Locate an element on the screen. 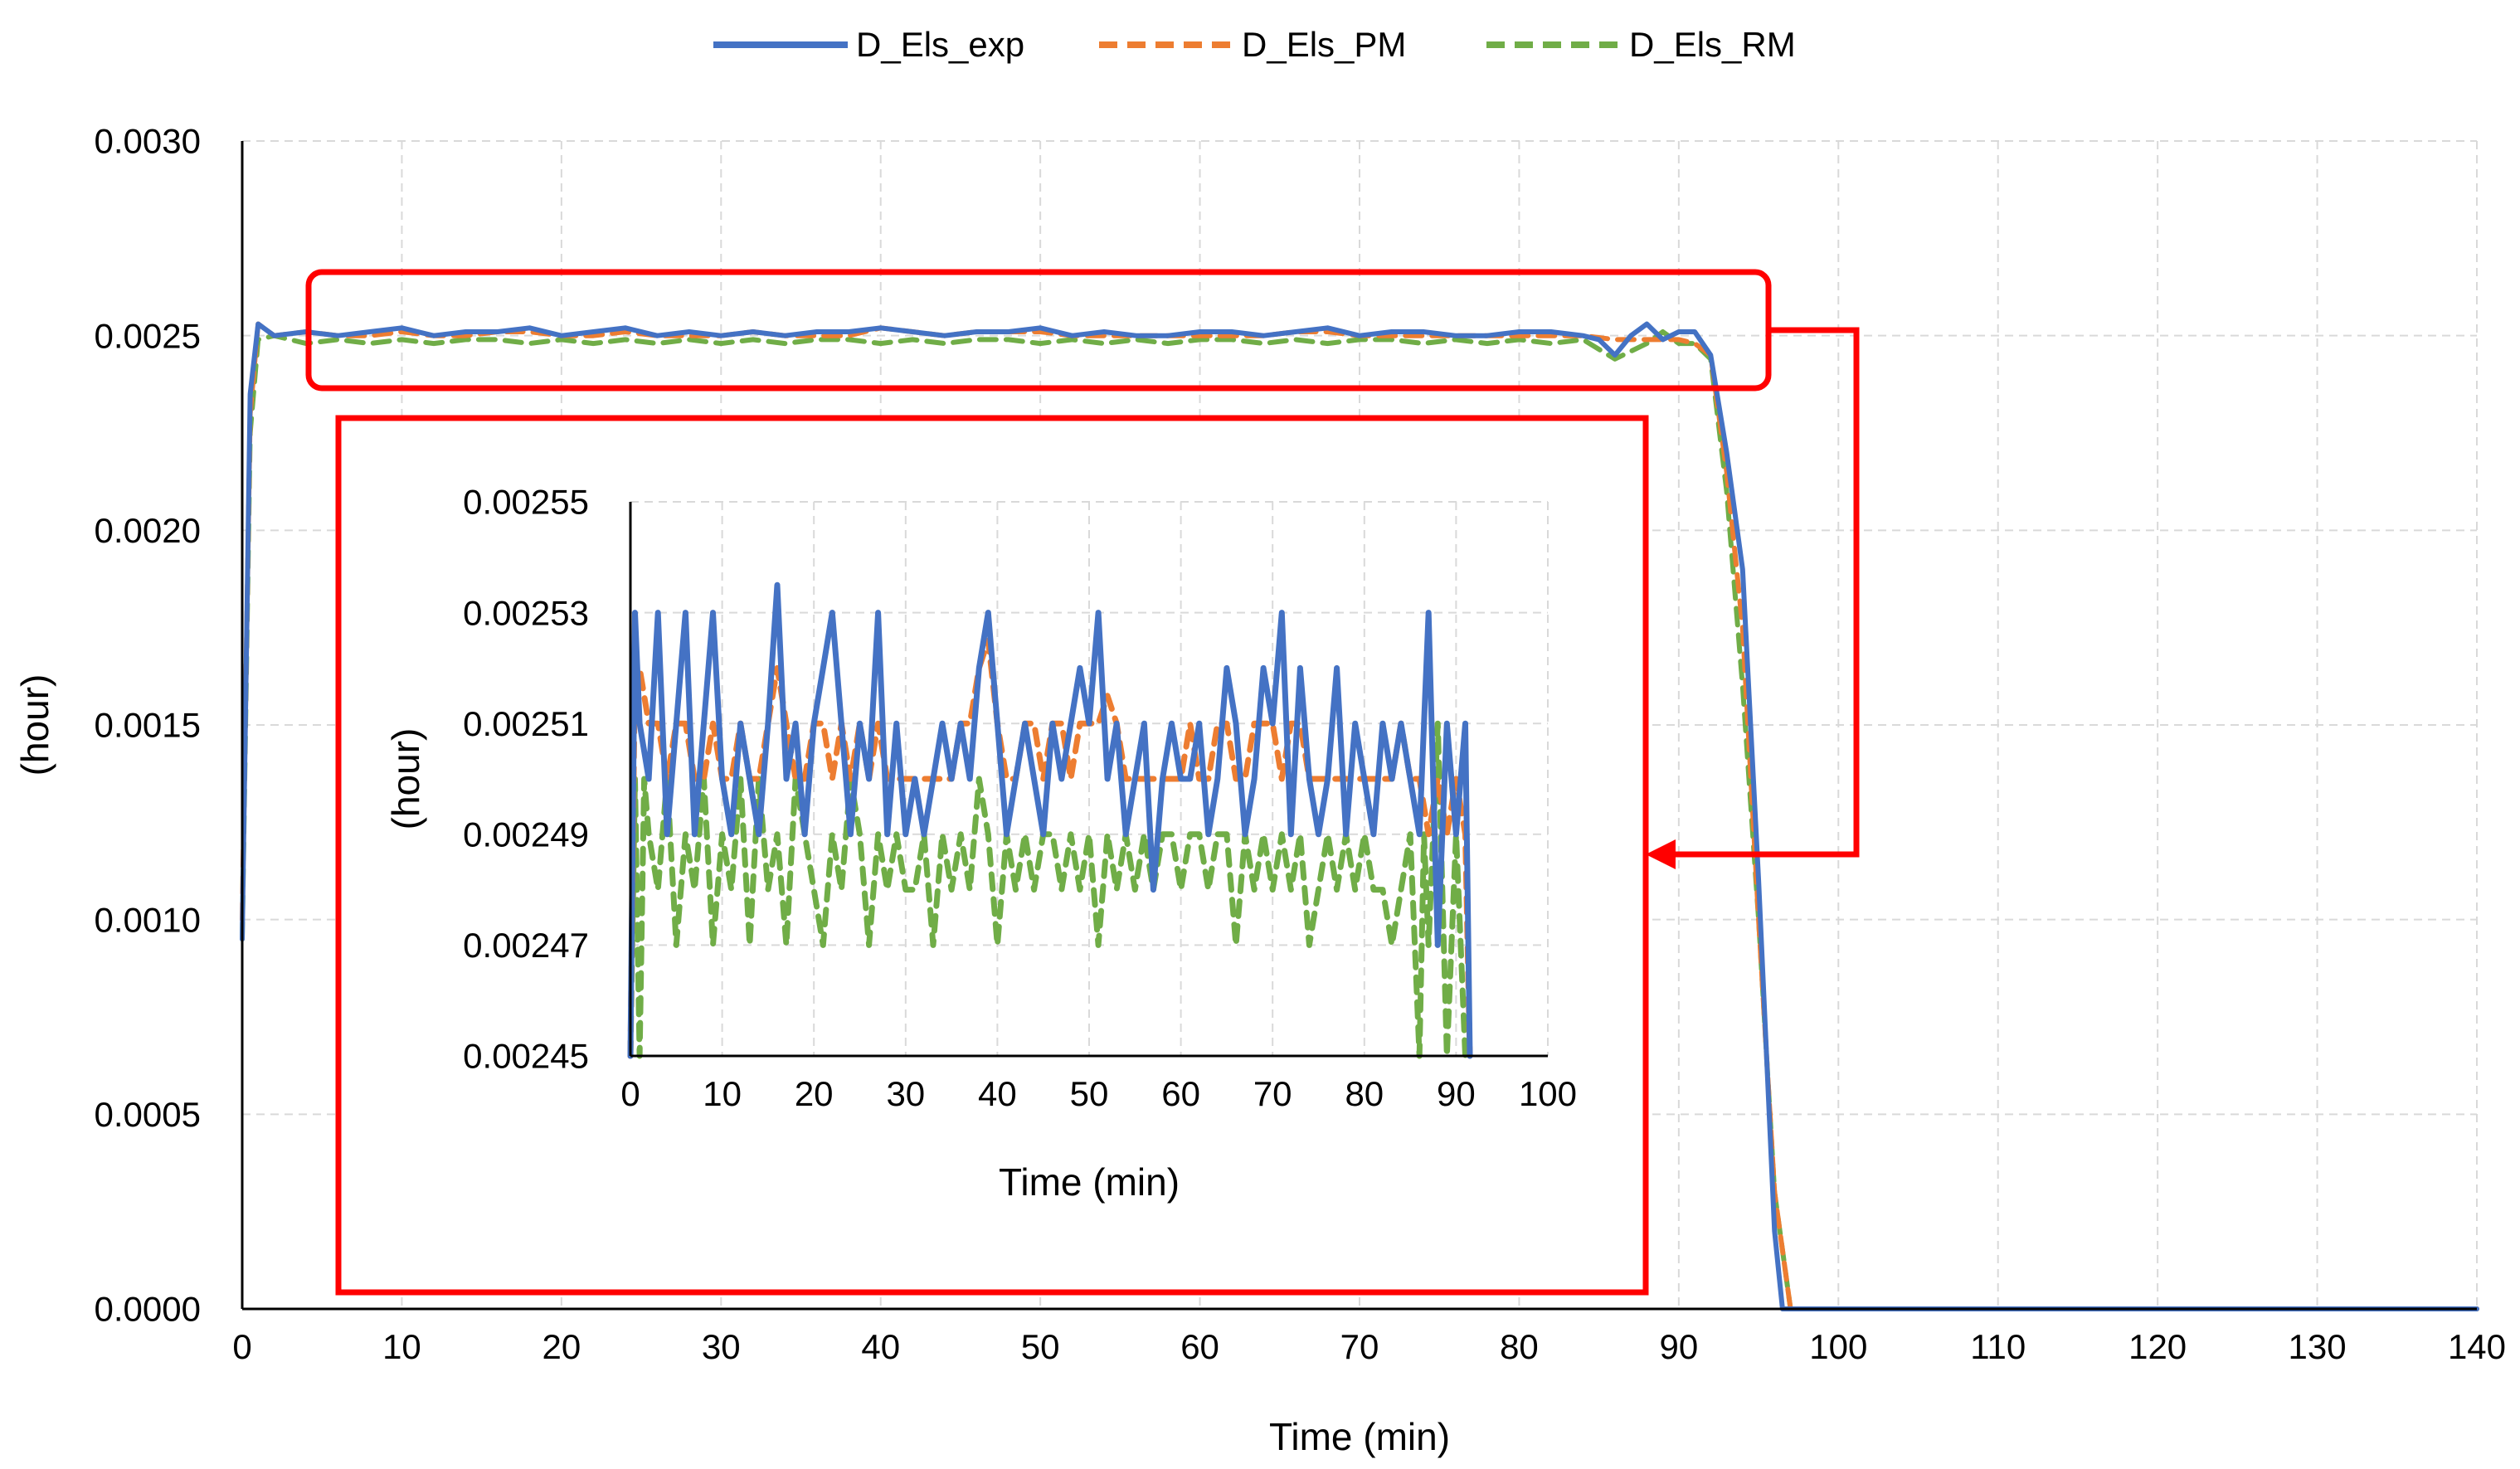 The height and width of the screenshot is (1469, 2520). main-x-tick-label: 10 is located at coordinates (401, 1346).